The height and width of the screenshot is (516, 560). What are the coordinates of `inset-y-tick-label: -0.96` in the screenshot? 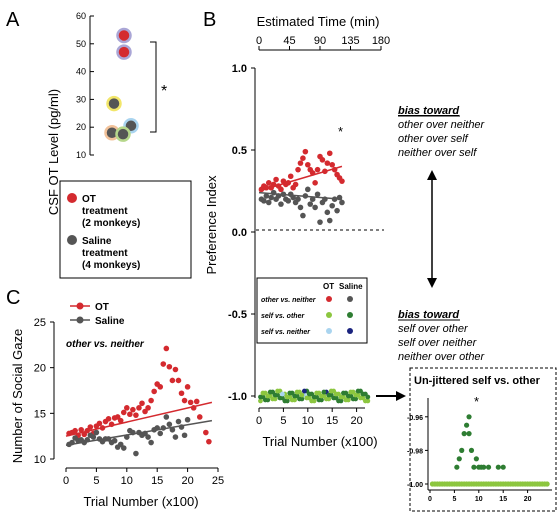 It's located at (415, 418).